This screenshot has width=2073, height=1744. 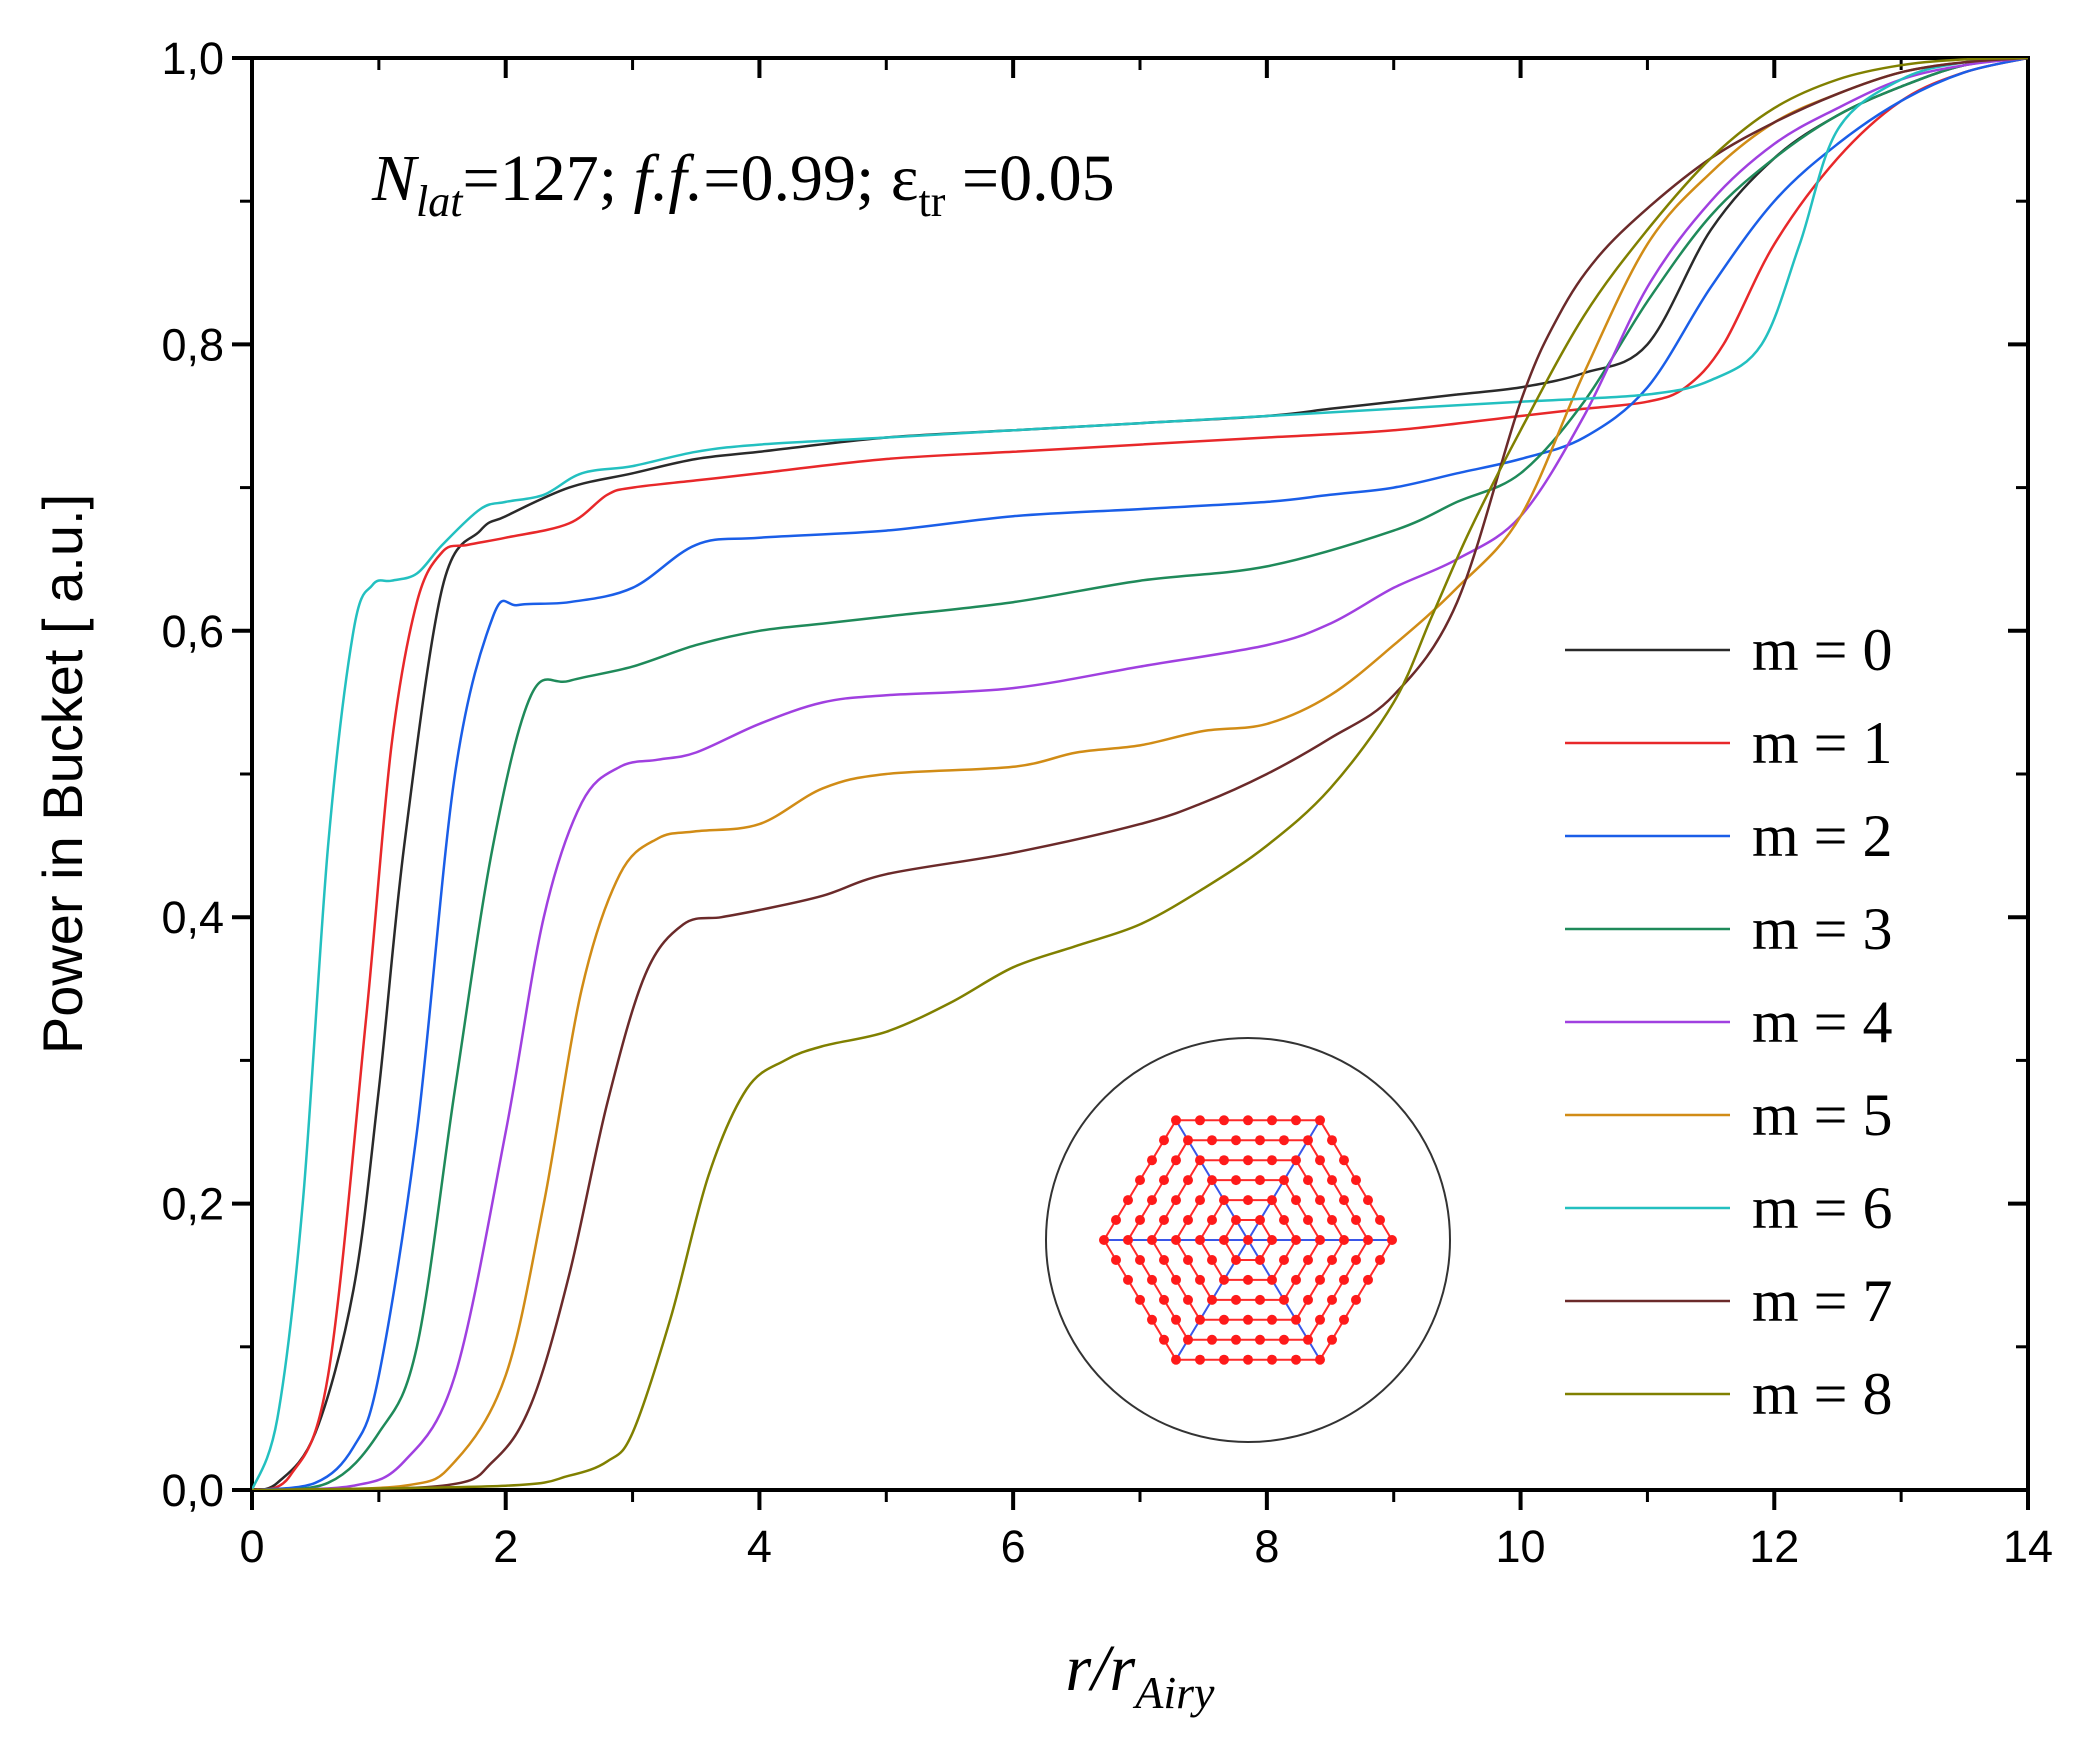 What do you see at coordinates (192, 58) in the screenshot?
I see `y-tick-label: 1,0` at bounding box center [192, 58].